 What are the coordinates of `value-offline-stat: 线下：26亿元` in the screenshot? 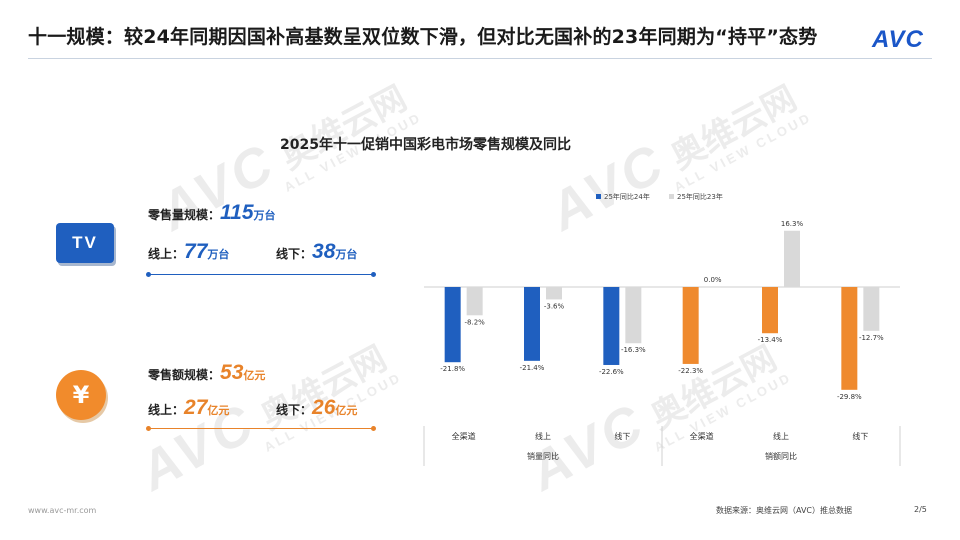 It's located at (316, 408).